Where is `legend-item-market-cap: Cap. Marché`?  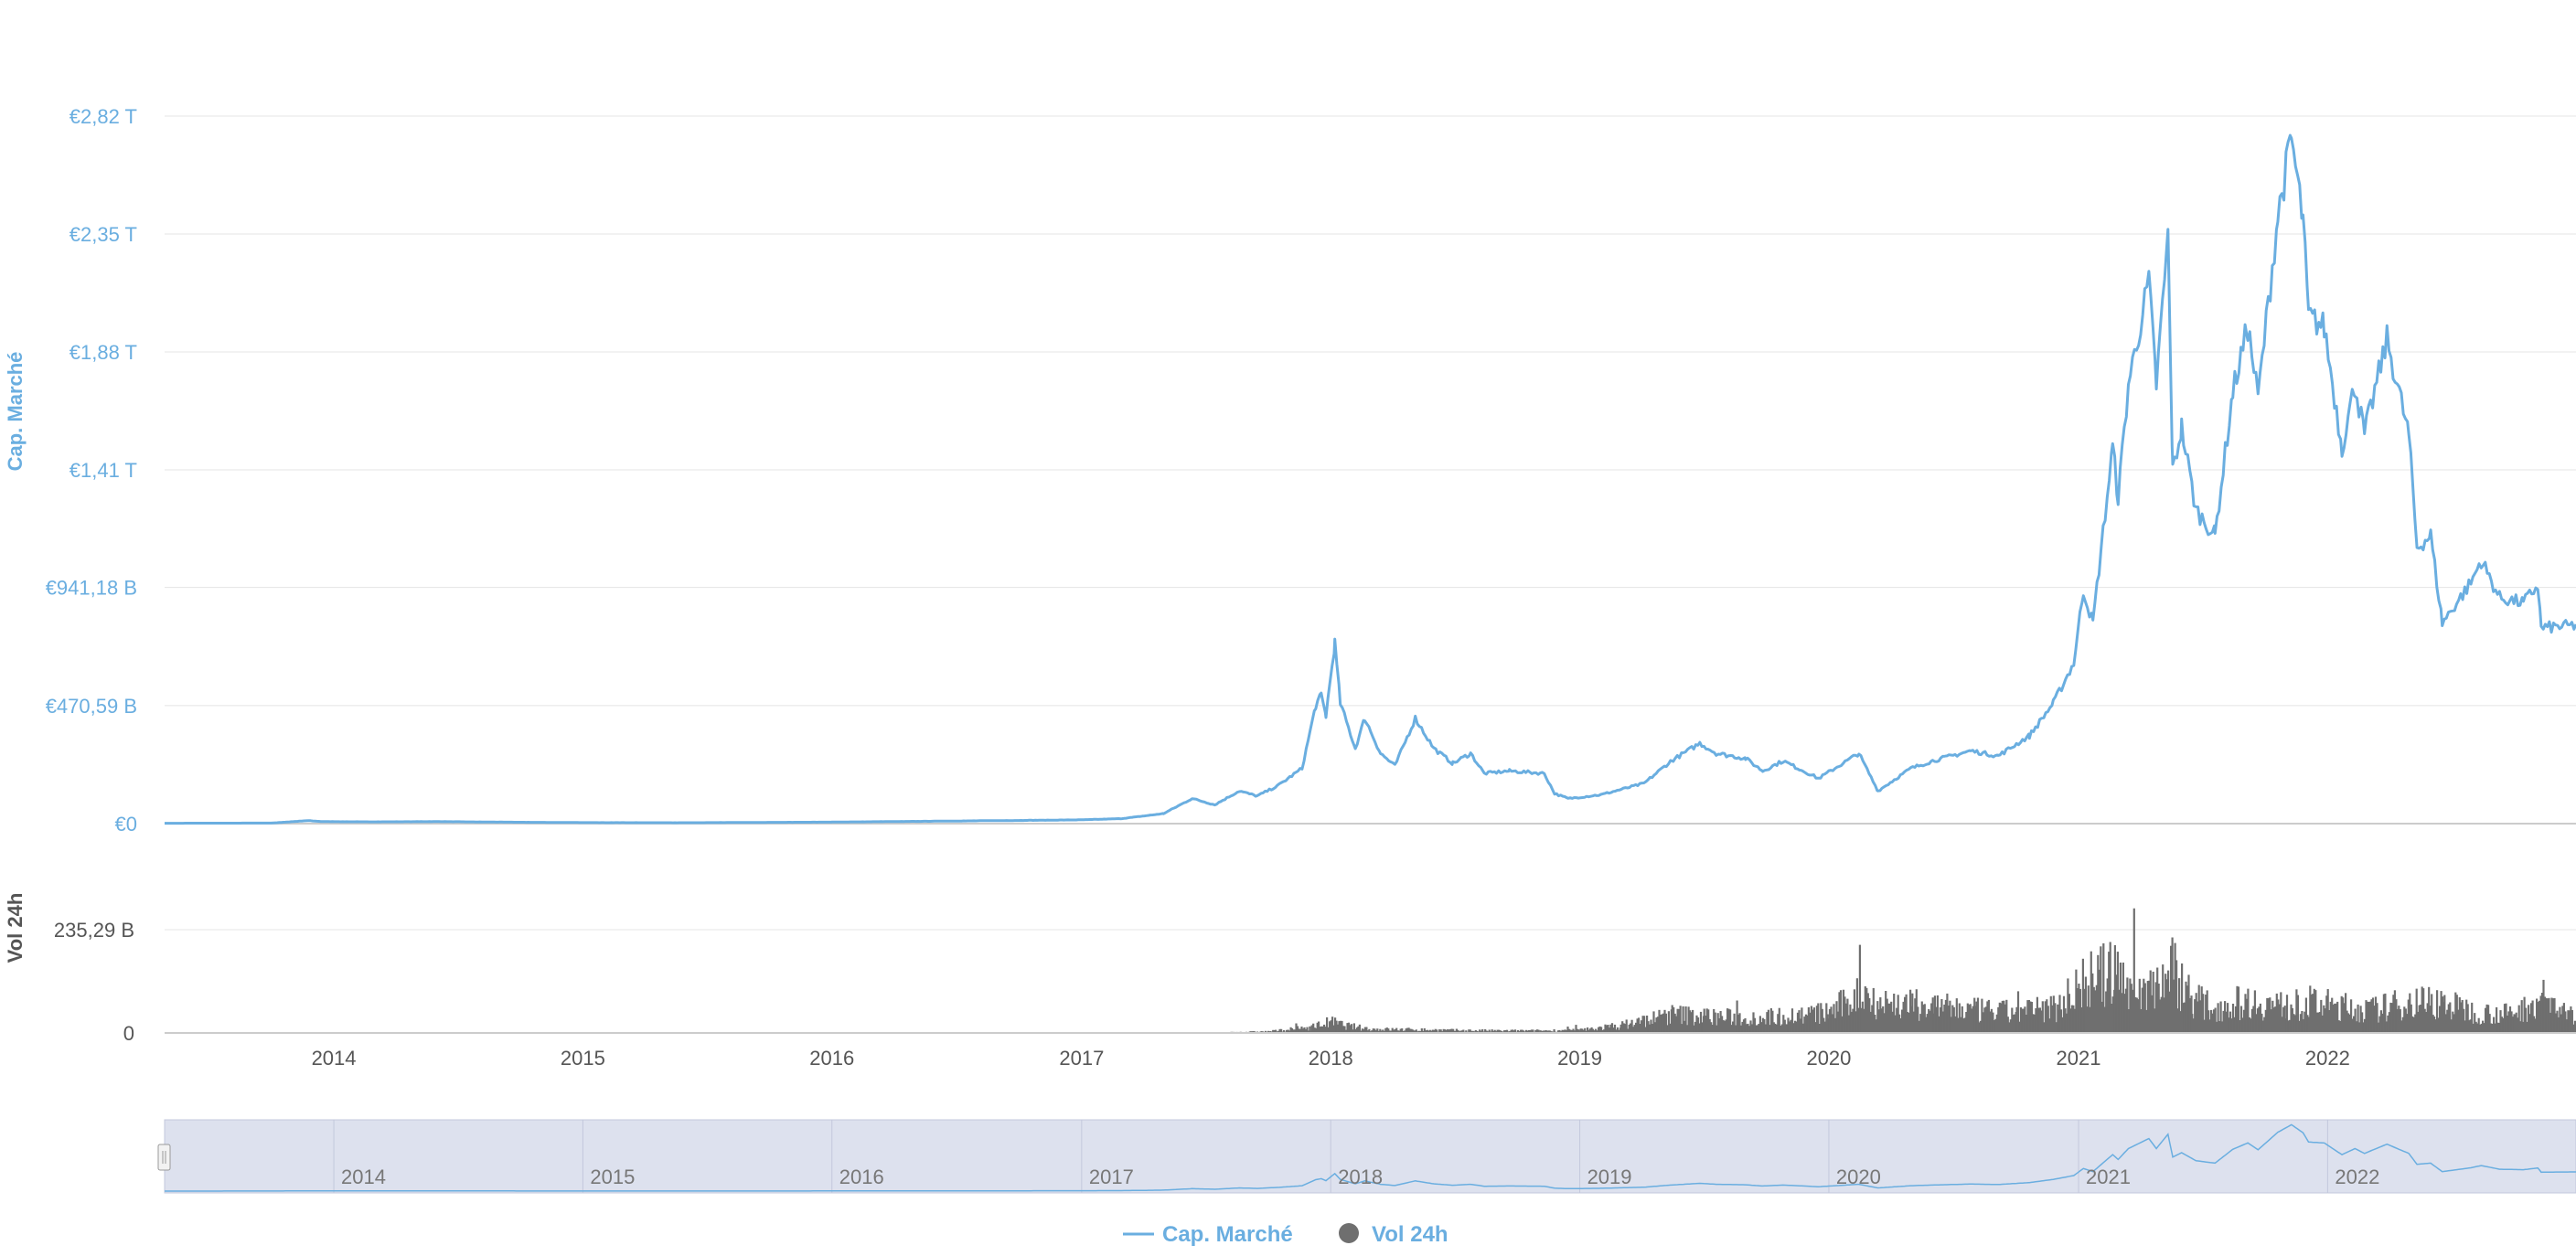
legend-item-market-cap: Cap. Marché is located at coordinates (1208, 1234).